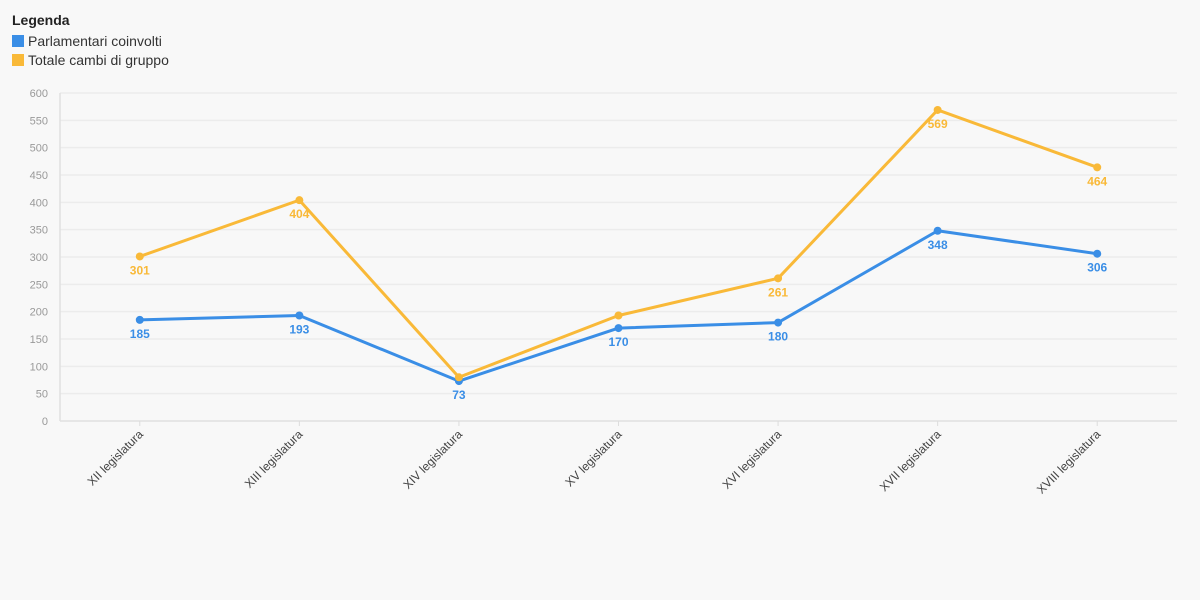 This screenshot has height=600, width=1200. Describe the element at coordinates (752, 459) in the screenshot. I see `x-tick-label: XVI legislatura` at that location.